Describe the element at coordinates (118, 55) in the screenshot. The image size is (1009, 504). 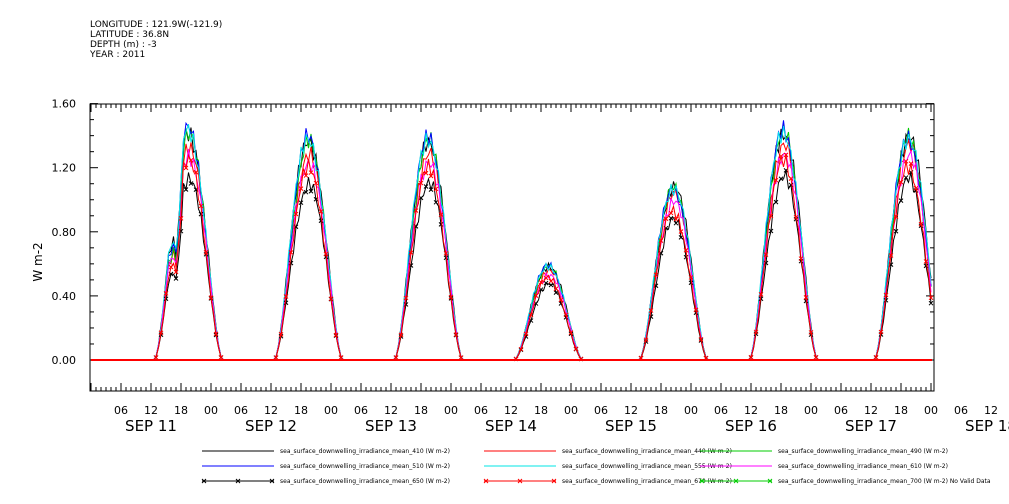
I see `year-text: YEAR : 2011` at that location.